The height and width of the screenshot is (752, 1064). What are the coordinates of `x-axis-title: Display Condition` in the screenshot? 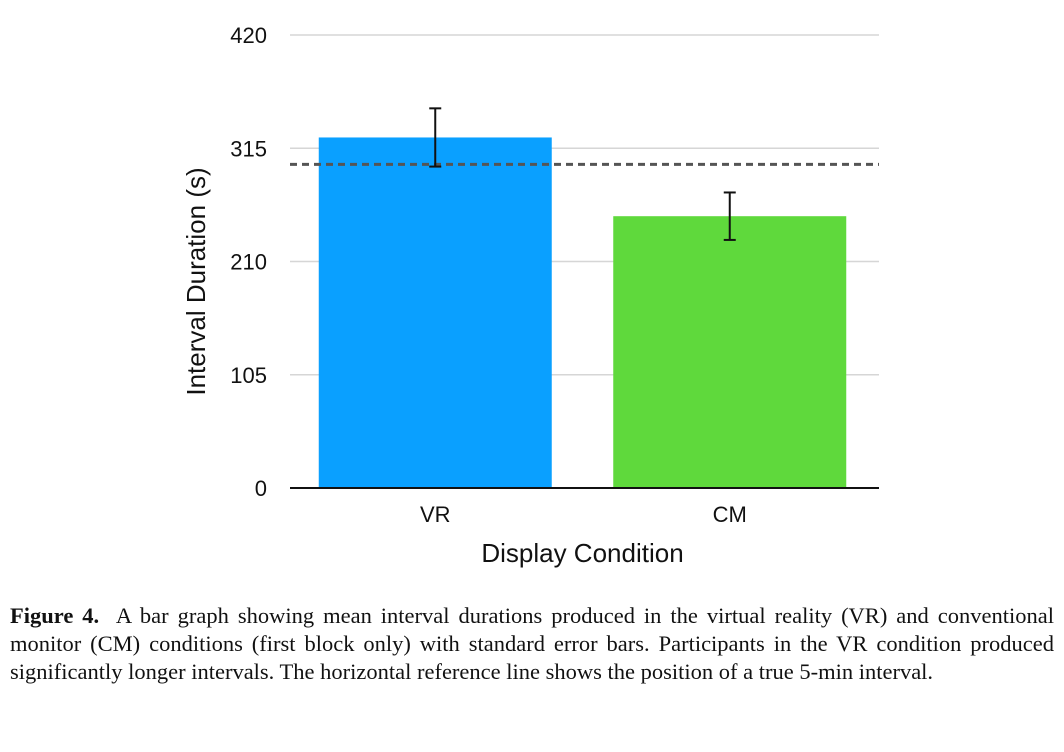 It's located at (582, 553).